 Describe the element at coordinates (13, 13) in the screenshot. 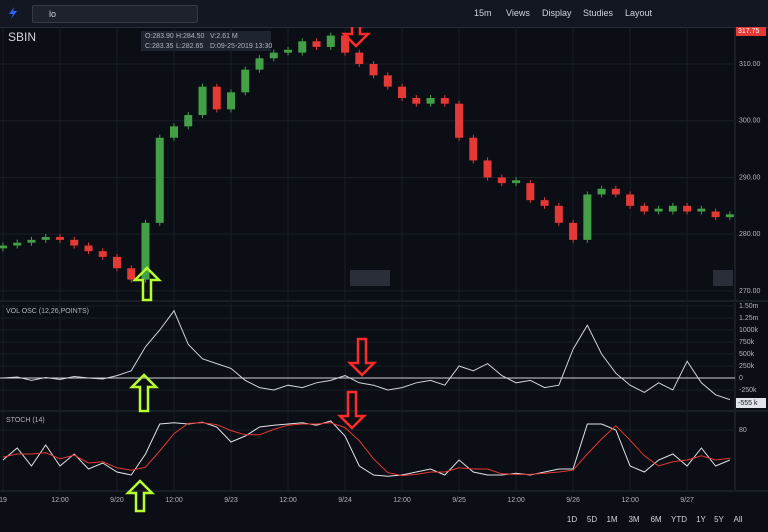

I see `logo` at that location.